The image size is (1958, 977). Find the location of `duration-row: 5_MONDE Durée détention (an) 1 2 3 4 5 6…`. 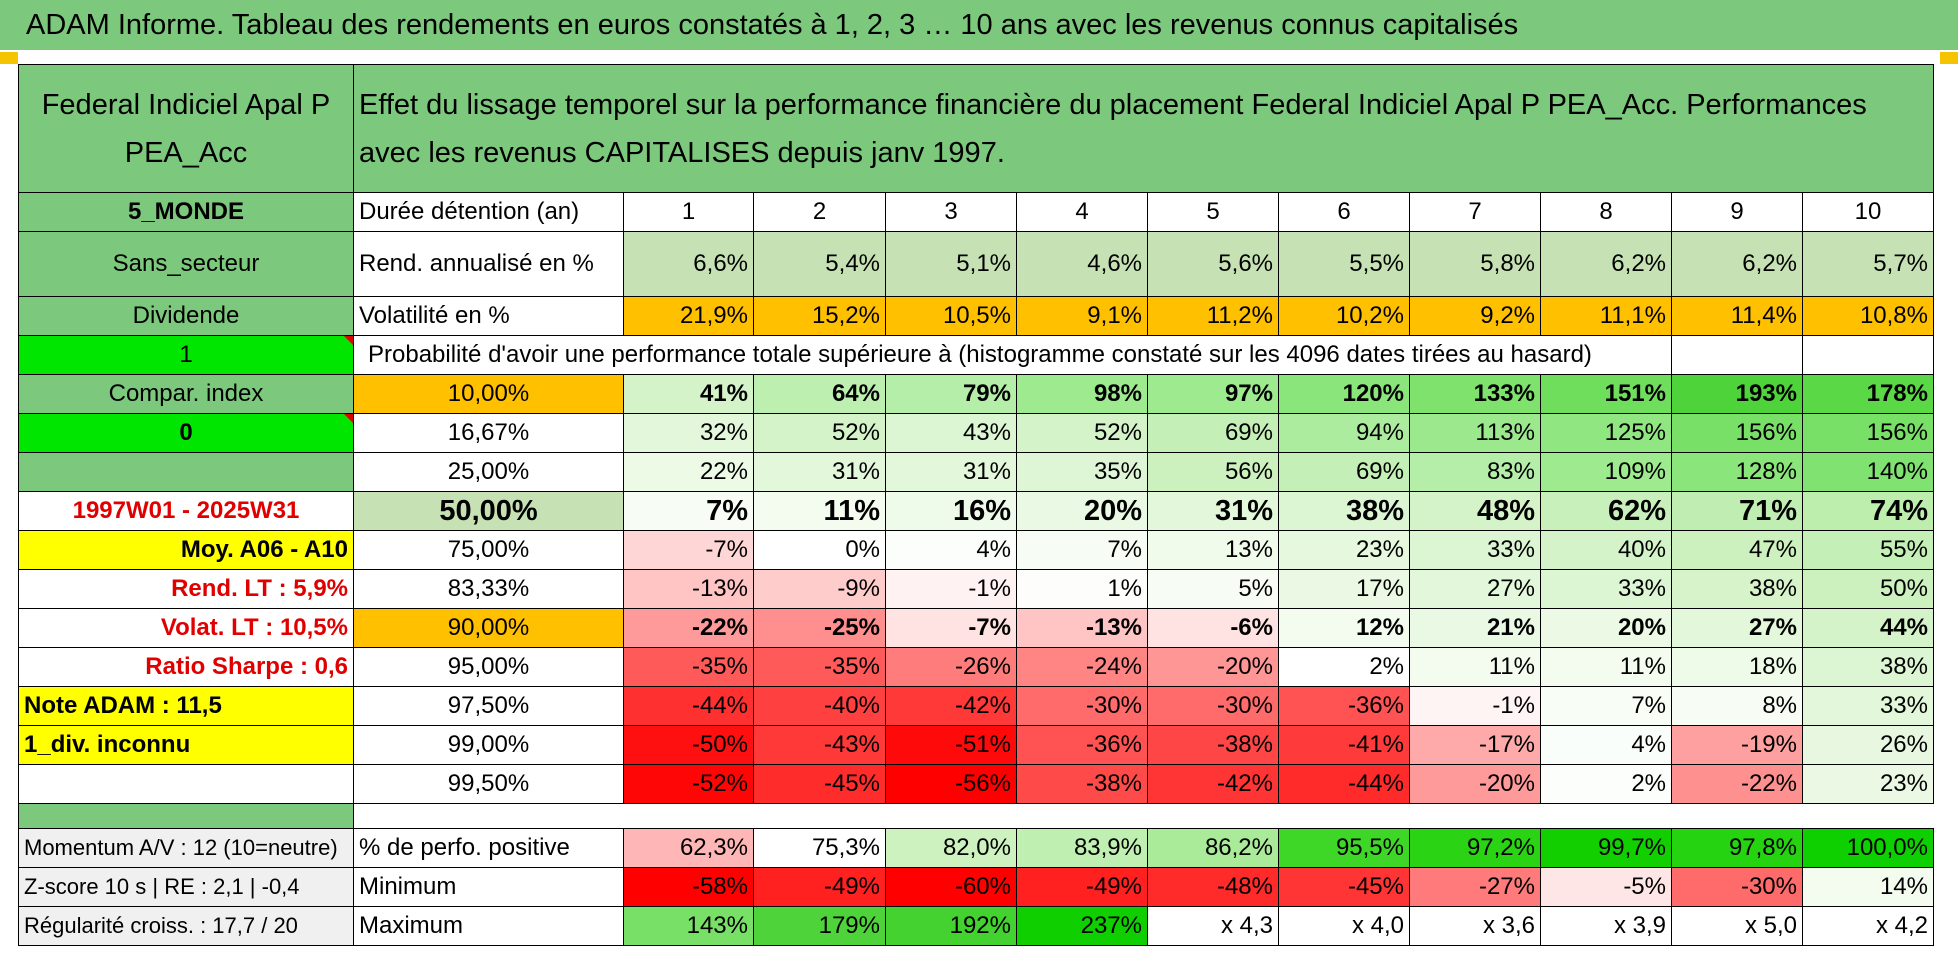

duration-row: 5_MONDE Durée détention (an) 1 2 3 4 5 6… is located at coordinates (976, 212).